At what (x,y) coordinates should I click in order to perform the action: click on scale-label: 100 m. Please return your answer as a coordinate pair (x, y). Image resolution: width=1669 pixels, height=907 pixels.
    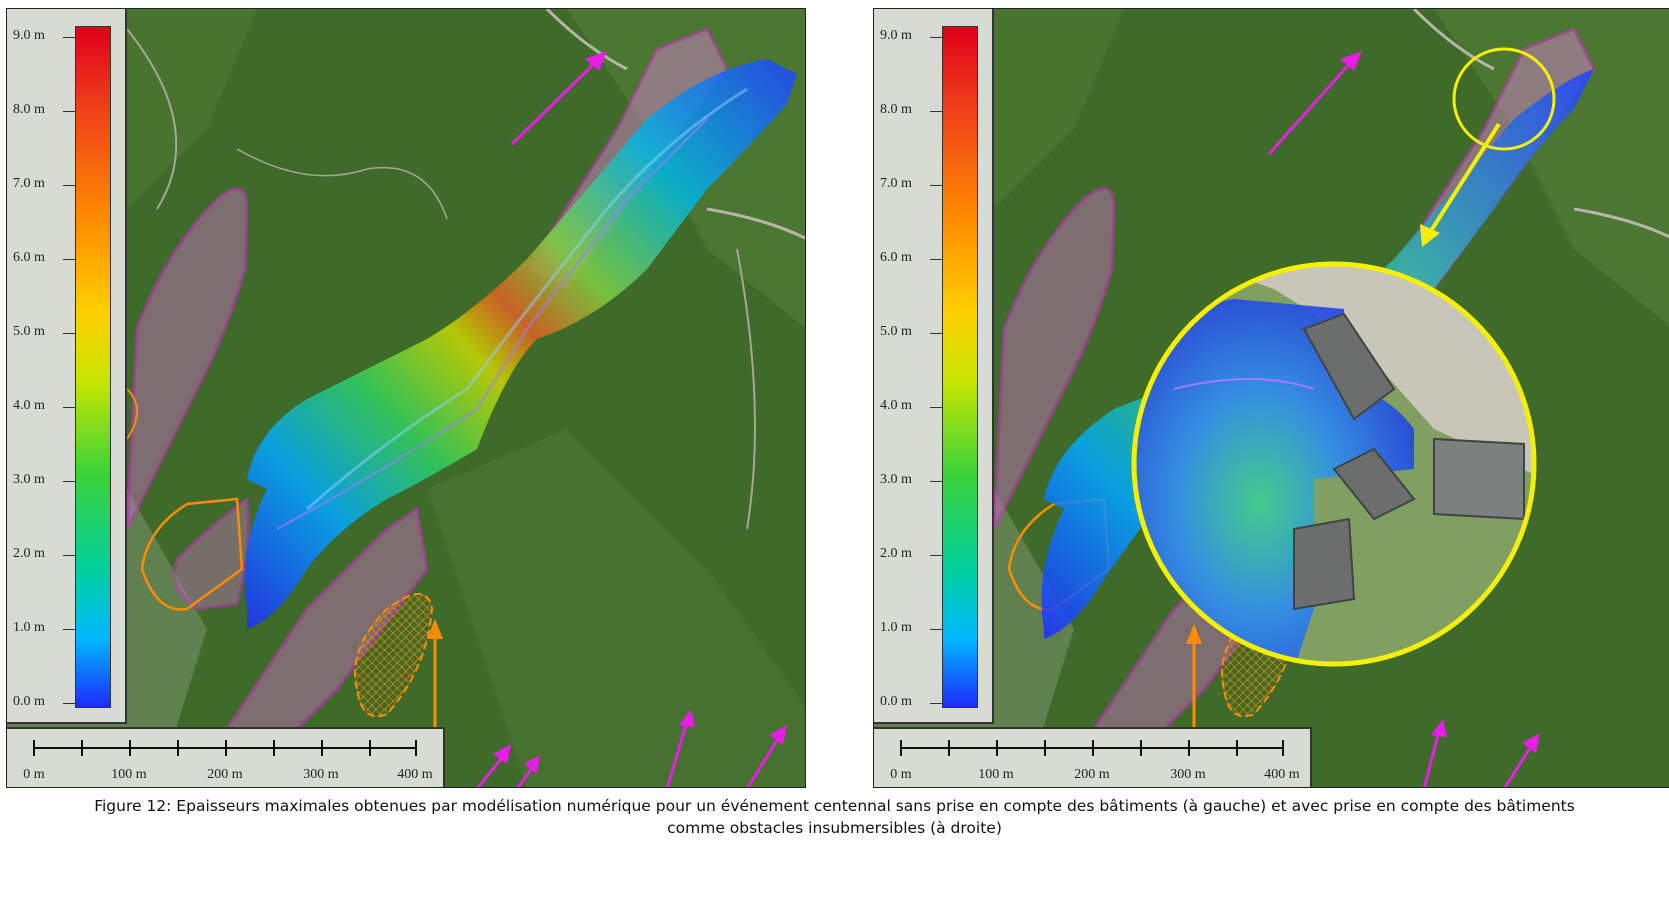
    Looking at the image, I should click on (996, 774).